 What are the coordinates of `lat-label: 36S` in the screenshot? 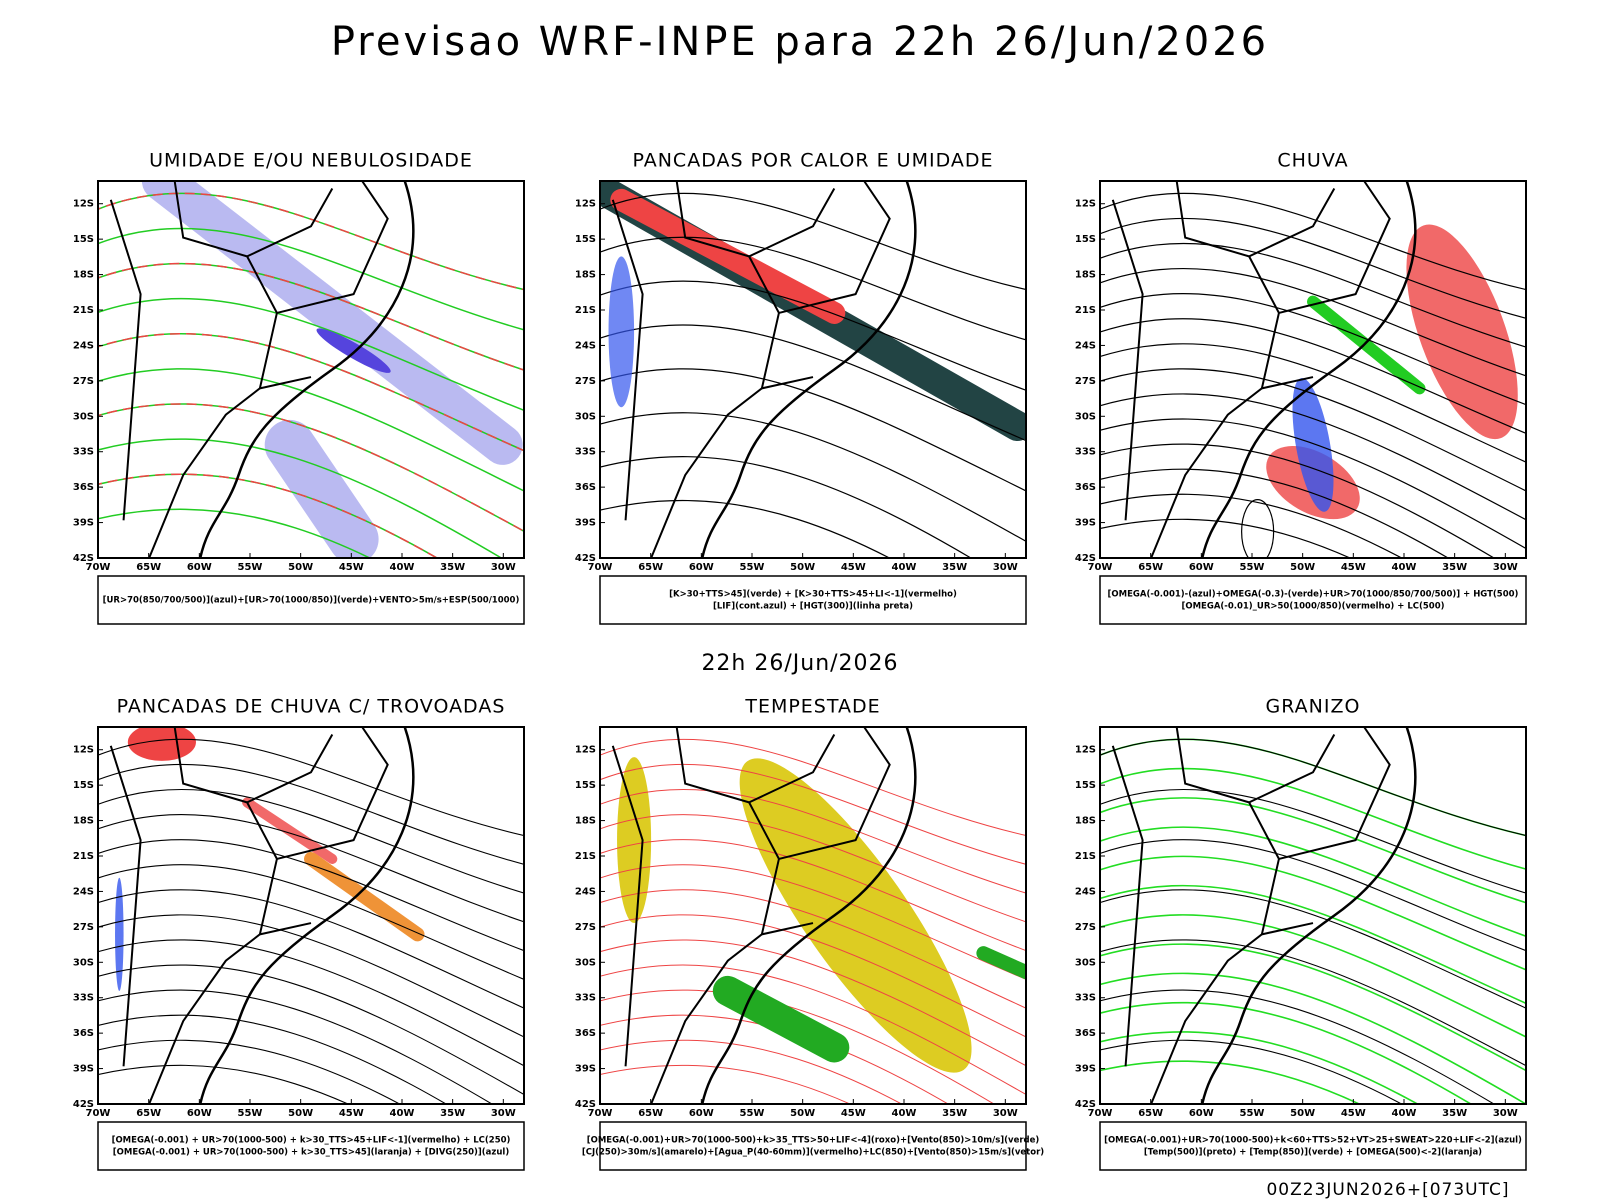 It's located at (1085, 487).